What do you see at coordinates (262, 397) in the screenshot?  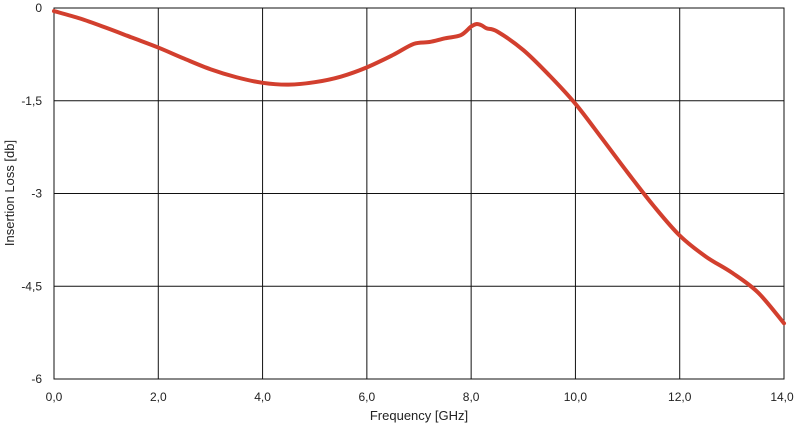 I see `x-tick-label: 4,0` at bounding box center [262, 397].